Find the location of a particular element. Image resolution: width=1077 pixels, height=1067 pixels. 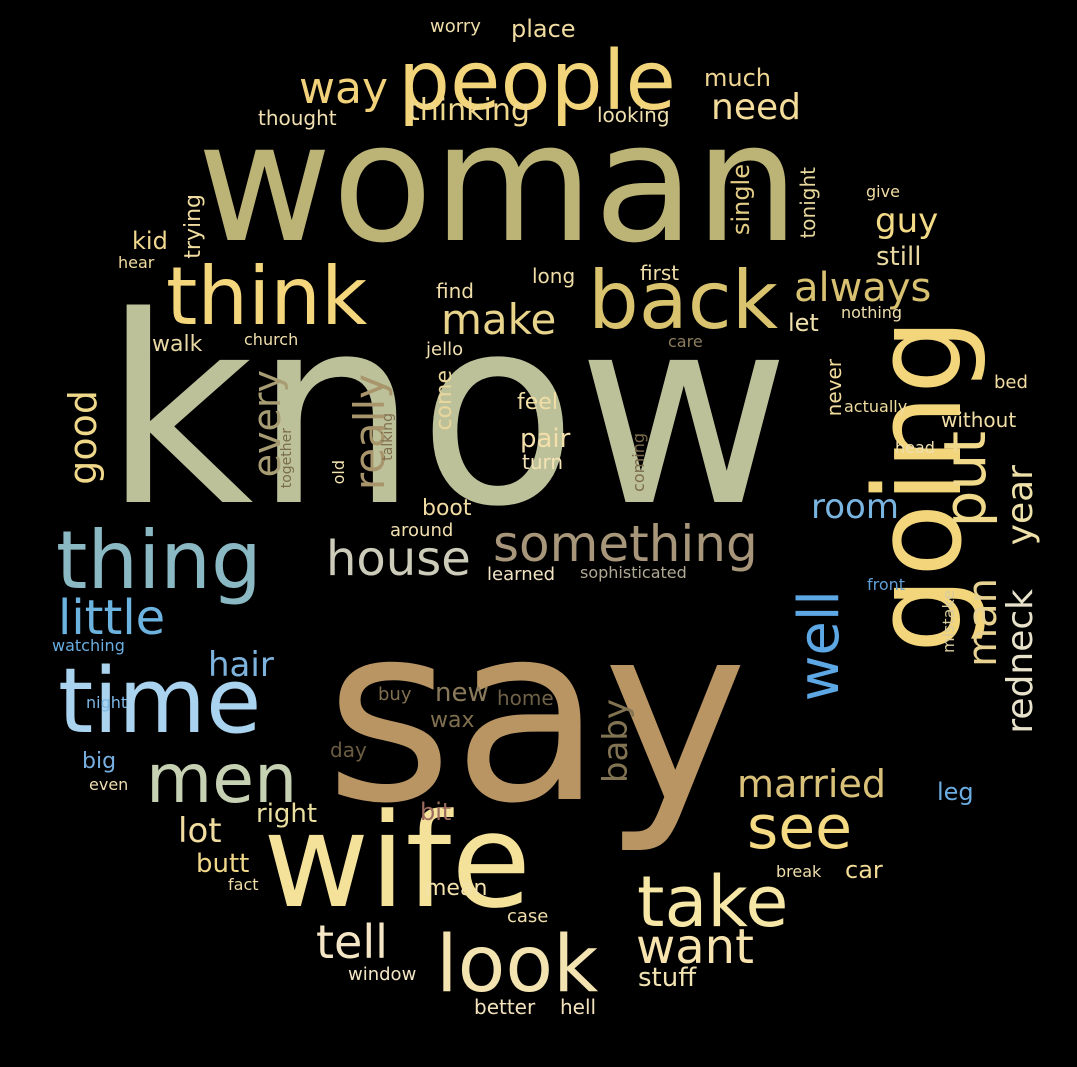

word-trying: trying is located at coordinates (193, 226).